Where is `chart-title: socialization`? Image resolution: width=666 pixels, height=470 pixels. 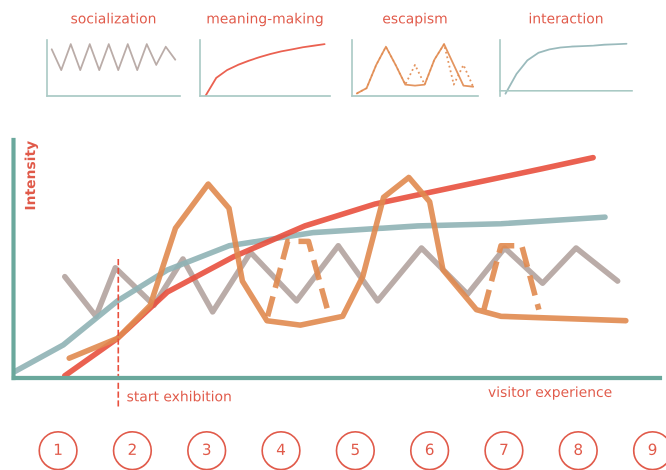 chart-title: socialization is located at coordinates (113, 18).